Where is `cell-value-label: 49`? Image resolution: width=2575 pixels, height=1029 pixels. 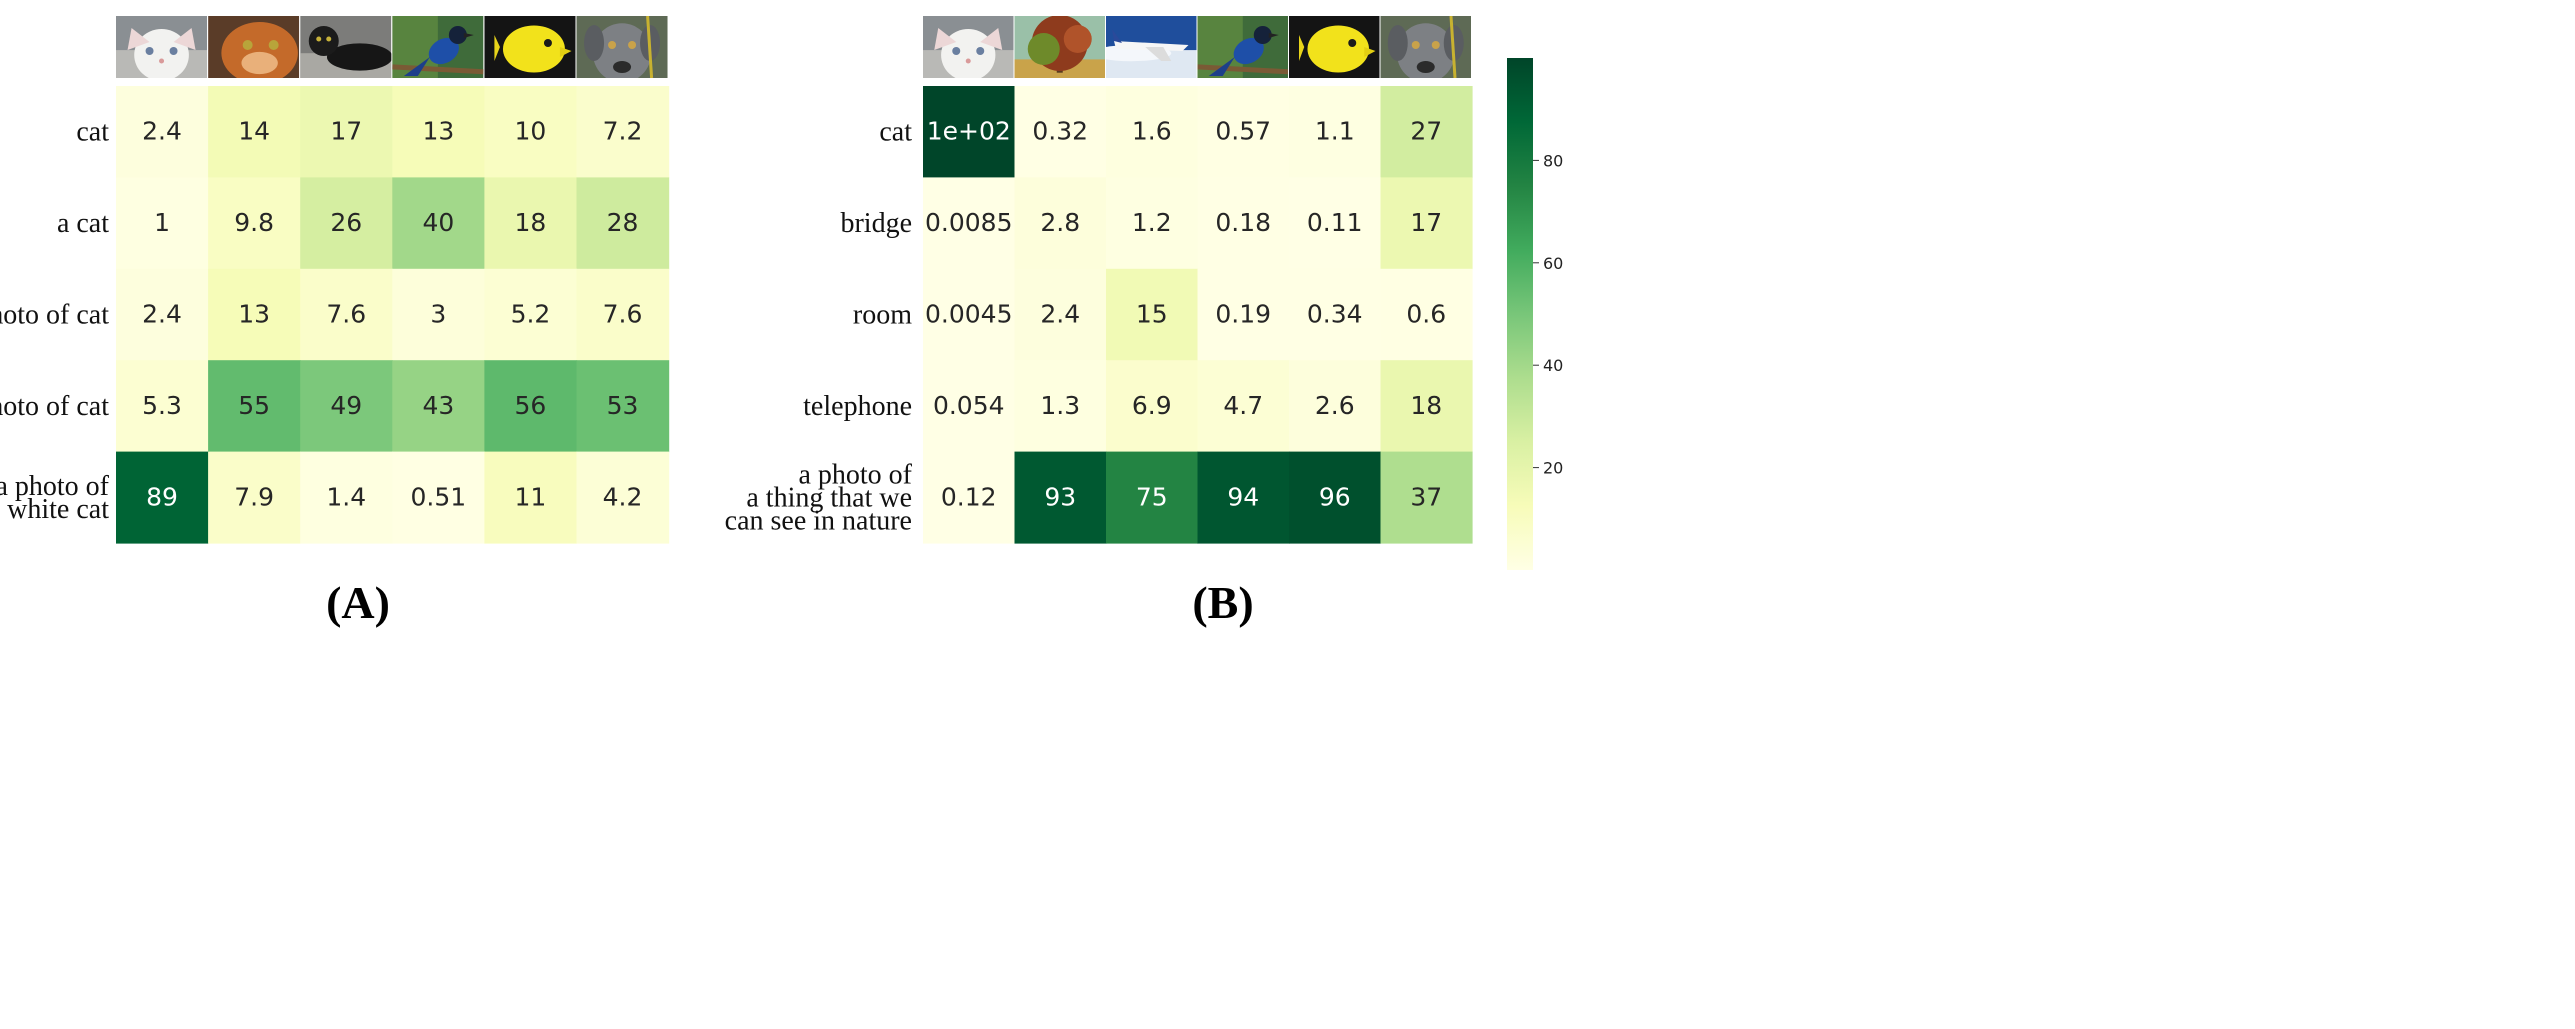 cell-value-label: 49 is located at coordinates (346, 405).